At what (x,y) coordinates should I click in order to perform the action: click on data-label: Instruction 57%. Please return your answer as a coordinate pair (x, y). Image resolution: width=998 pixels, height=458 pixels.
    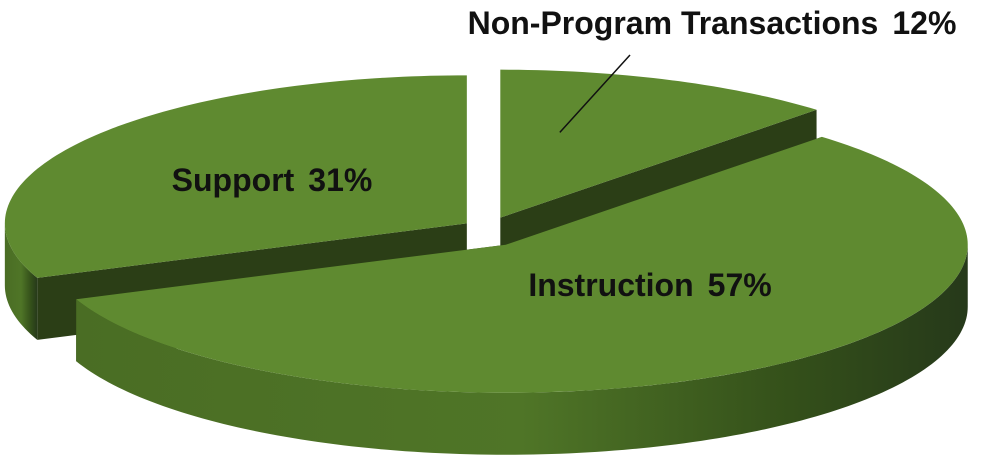
    Looking at the image, I should click on (649, 285).